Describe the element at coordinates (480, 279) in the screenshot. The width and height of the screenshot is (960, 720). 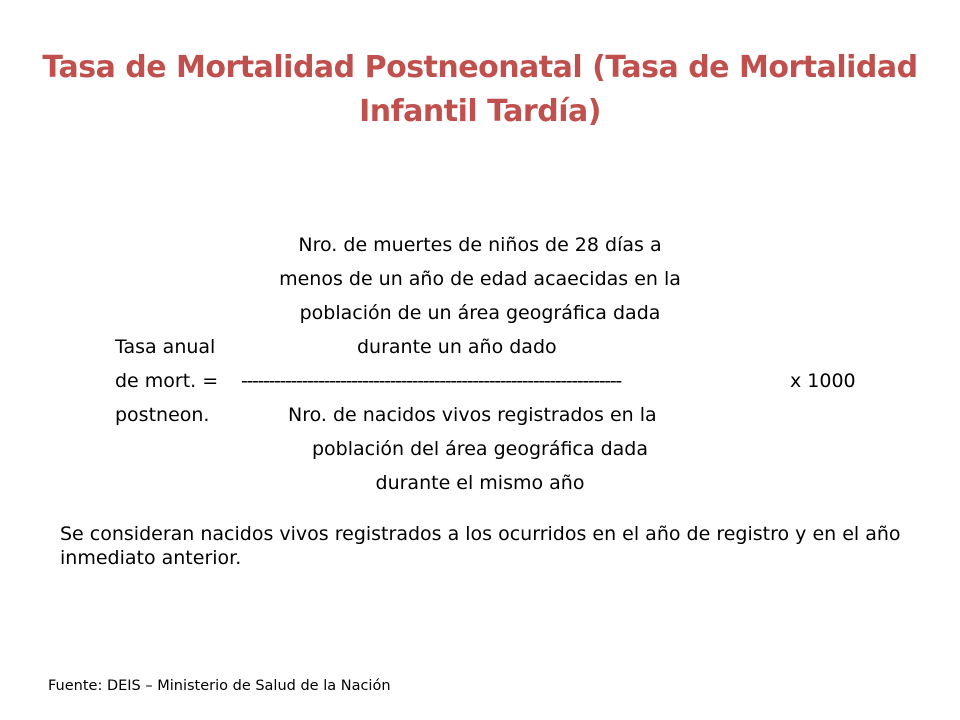
I see `numerator-line-2: menos de un año de edad acaecidas en la` at that location.